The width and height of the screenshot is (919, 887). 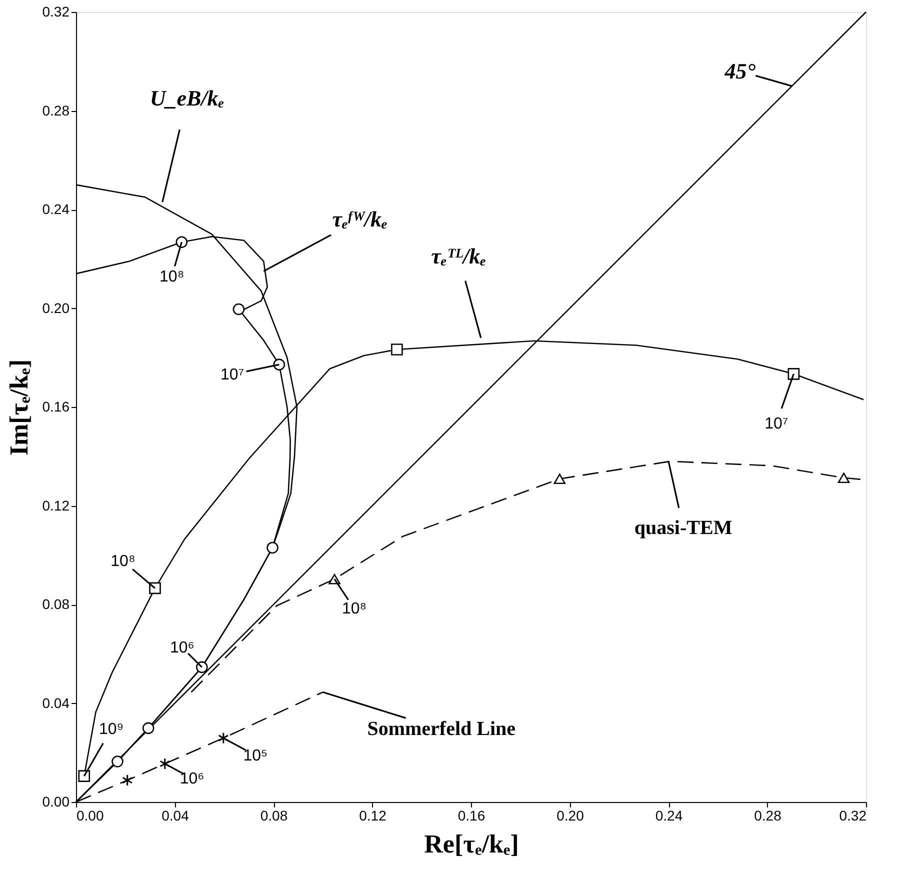 What do you see at coordinates (56, 308) in the screenshot?
I see `y-tick-label: 0.20` at bounding box center [56, 308].